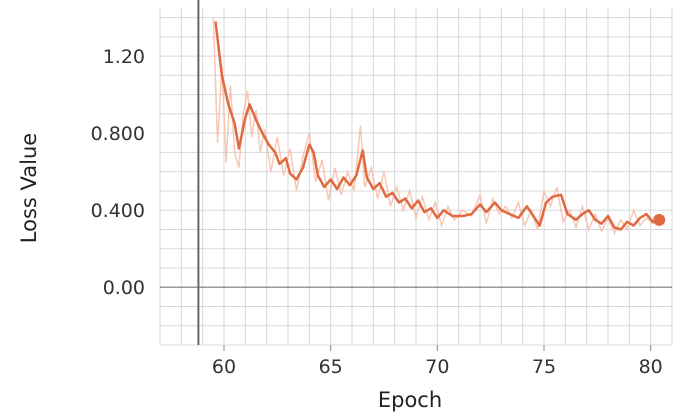 Image resolution: width=681 pixels, height=415 pixels. What do you see at coordinates (124, 57) in the screenshot?
I see `y-tick-label: 1.20` at bounding box center [124, 57].